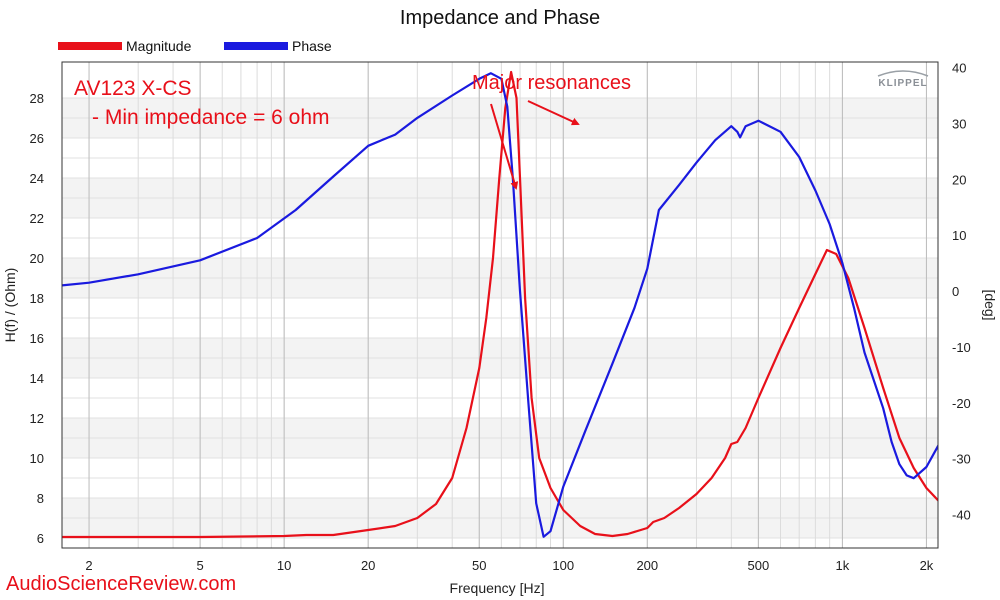 The height and width of the screenshot is (600, 1000). Describe the element at coordinates (990, 304) in the screenshot. I see `right-axis-title: [deg]` at that location.